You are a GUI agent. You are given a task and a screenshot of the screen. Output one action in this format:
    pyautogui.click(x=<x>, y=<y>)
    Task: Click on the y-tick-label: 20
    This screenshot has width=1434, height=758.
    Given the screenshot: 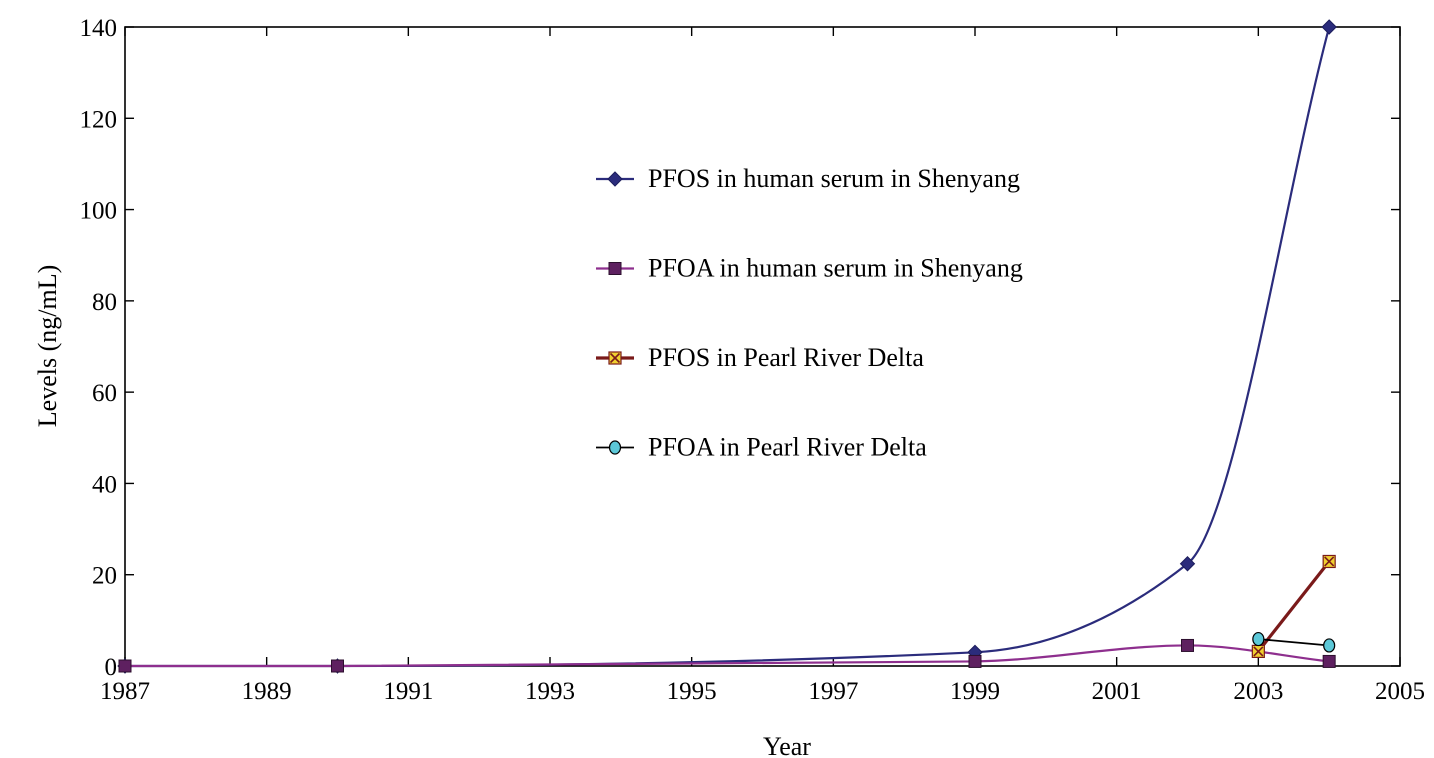 What is the action you would take?
    pyautogui.click(x=104, y=576)
    